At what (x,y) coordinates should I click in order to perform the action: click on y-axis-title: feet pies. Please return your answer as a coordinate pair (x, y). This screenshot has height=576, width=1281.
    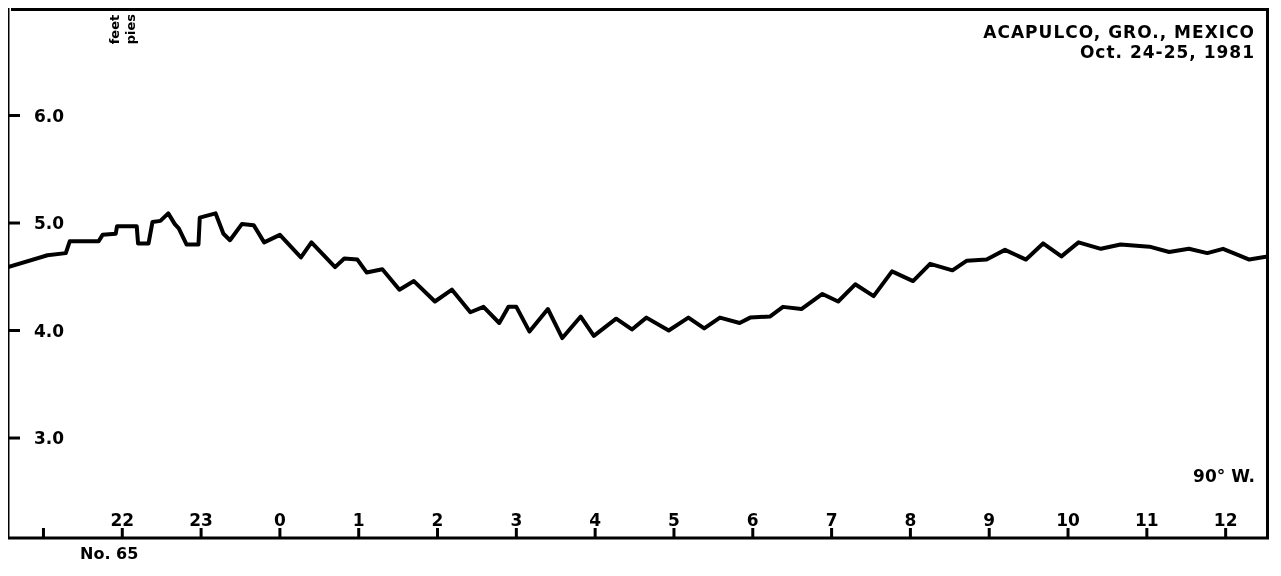
    Looking at the image, I should click on (122, 29).